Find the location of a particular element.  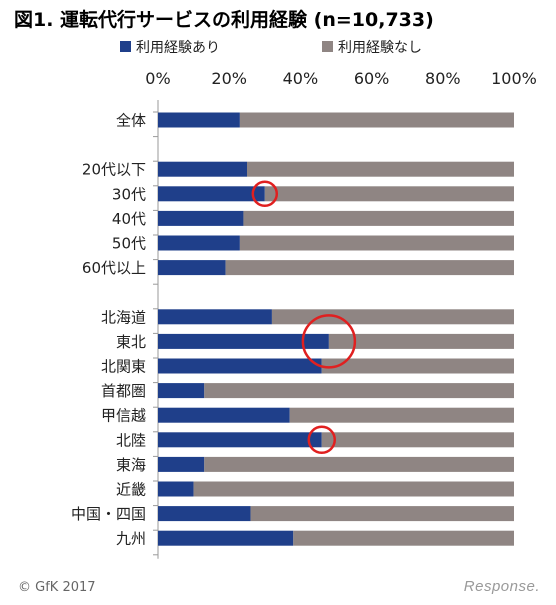

category-label: 50代 is located at coordinates (129, 244).